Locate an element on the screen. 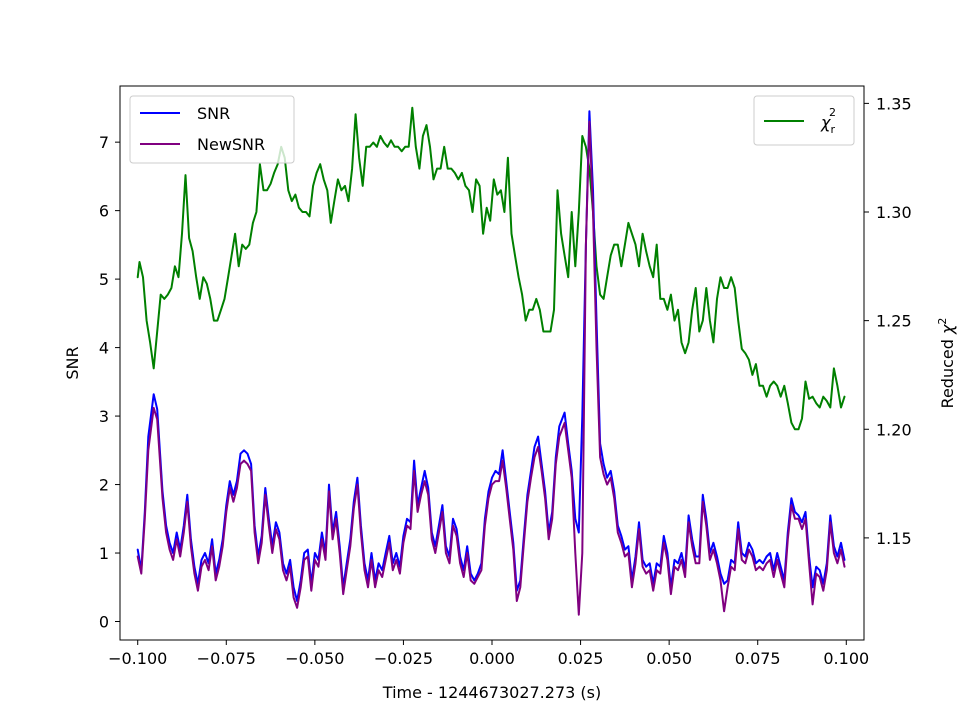 The height and width of the screenshot is (720, 960). x-tick-label: −0.050 is located at coordinates (314, 658).